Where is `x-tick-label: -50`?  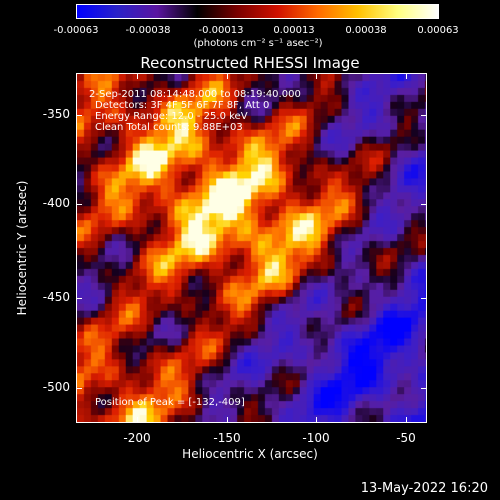
x-tick-label: -50 is located at coordinates (406, 438).